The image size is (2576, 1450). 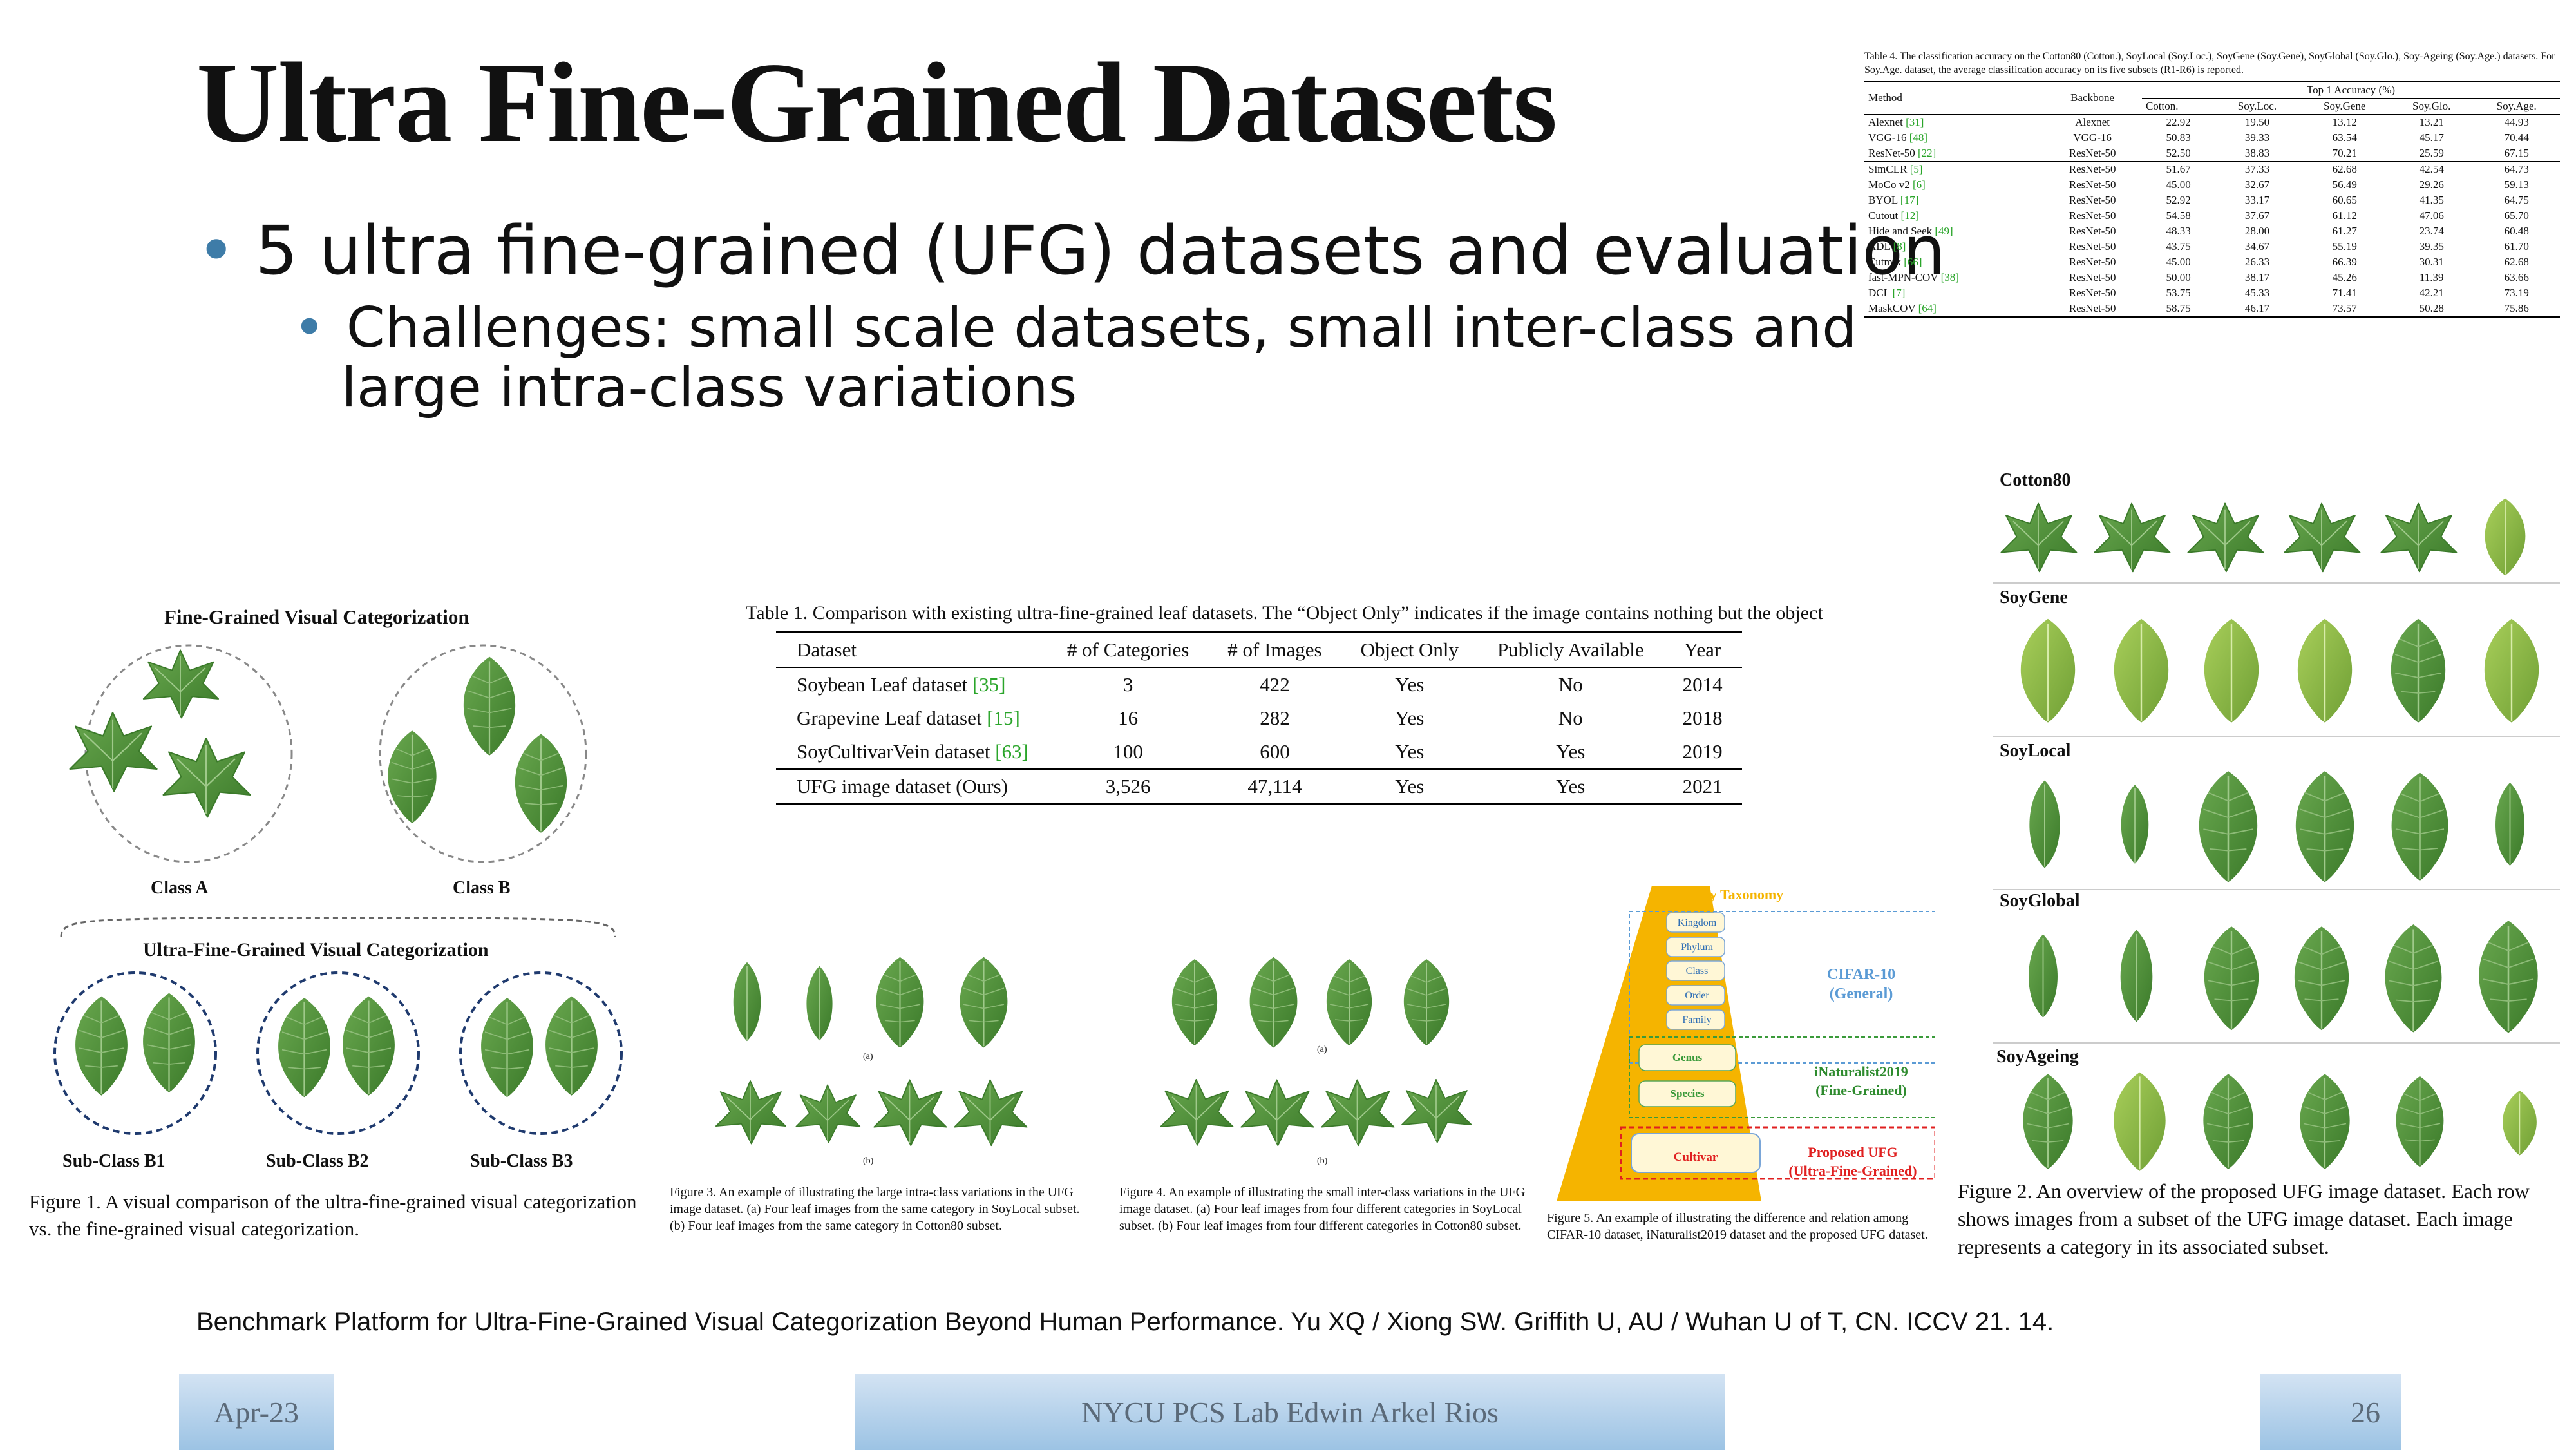 I want to click on fig2-soygene-leaves, so click(x=2280, y=670).